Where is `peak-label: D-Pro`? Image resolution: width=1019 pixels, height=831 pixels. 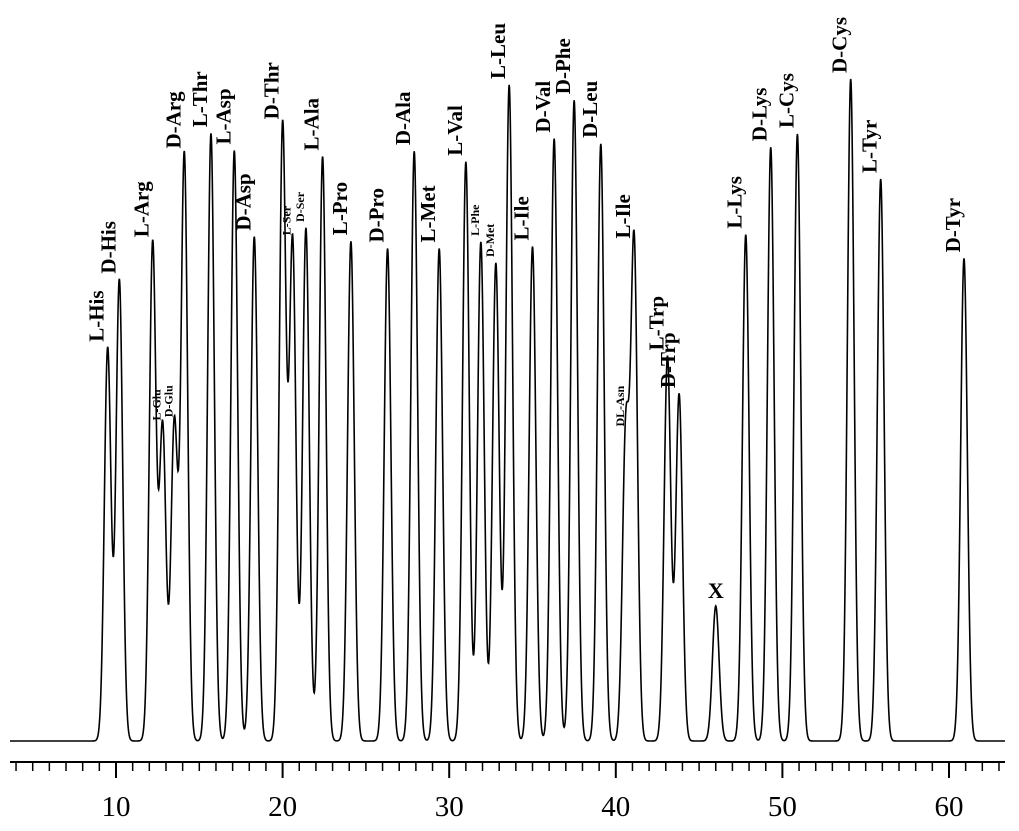
peak-label: D-Pro is located at coordinates (377, 215).